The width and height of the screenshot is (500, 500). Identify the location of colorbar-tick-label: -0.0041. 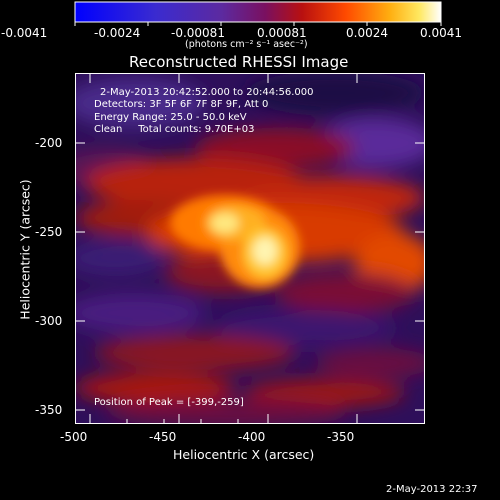
(24, 33).